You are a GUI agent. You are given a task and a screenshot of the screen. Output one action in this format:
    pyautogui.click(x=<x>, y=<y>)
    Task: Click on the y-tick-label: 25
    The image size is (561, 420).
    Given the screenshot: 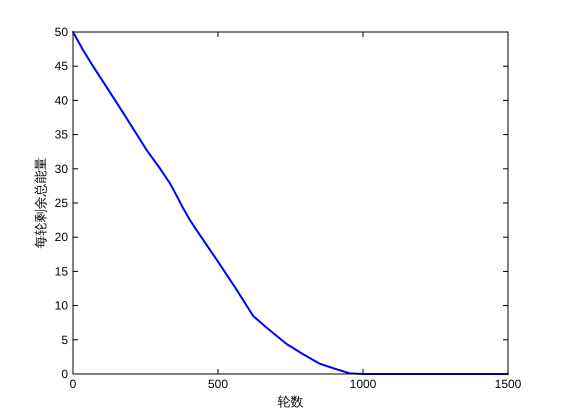 What is the action you would take?
    pyautogui.click(x=61, y=203)
    